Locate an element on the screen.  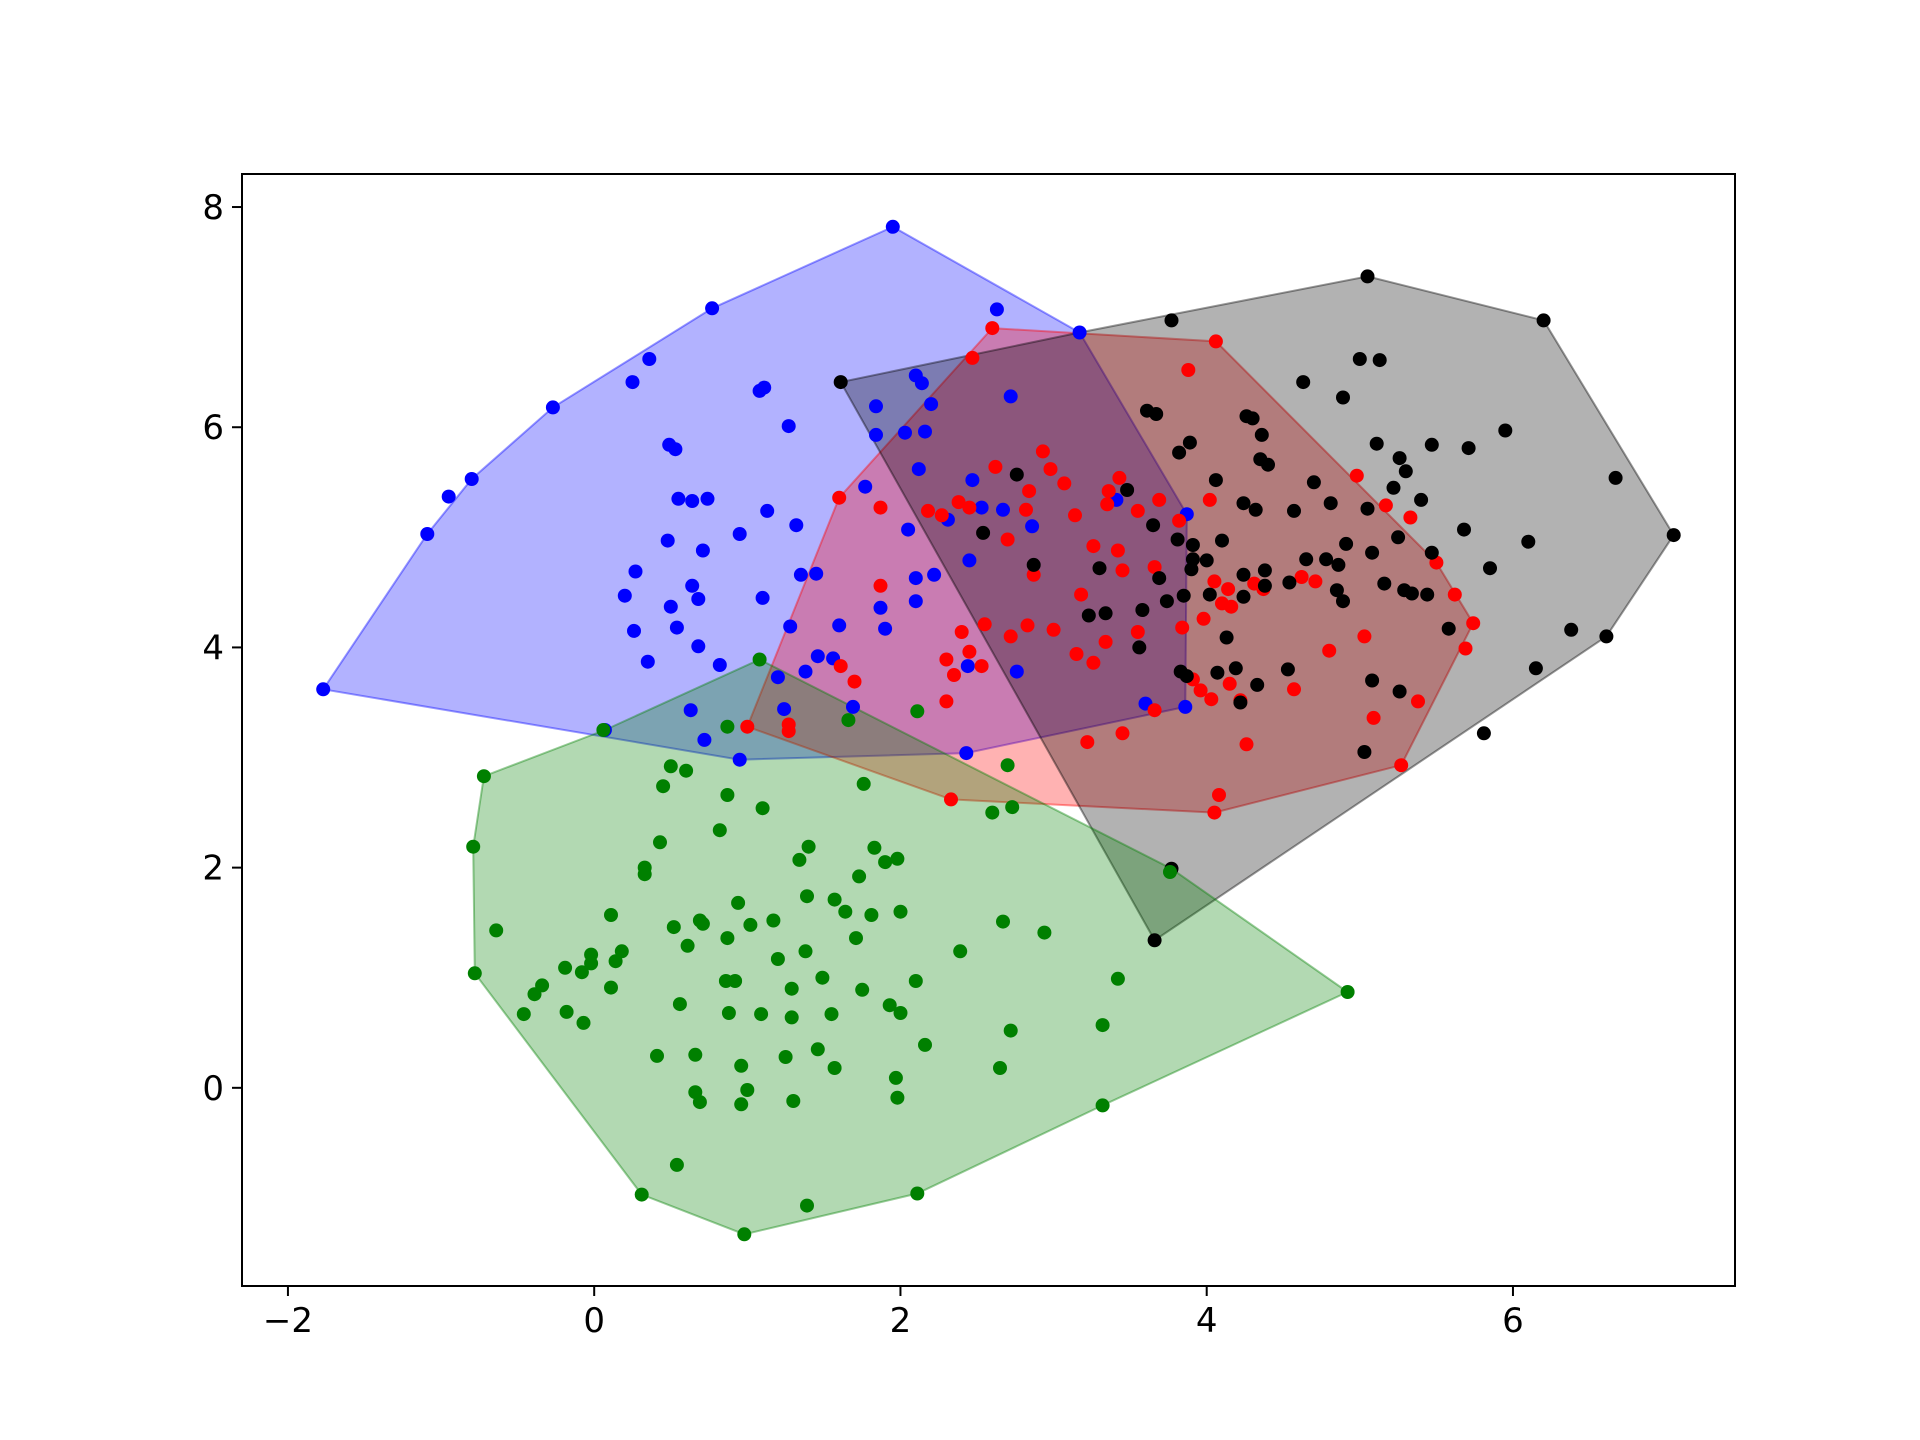
y-axis: 0 2 4 6 8 is located at coordinates (222, 648).